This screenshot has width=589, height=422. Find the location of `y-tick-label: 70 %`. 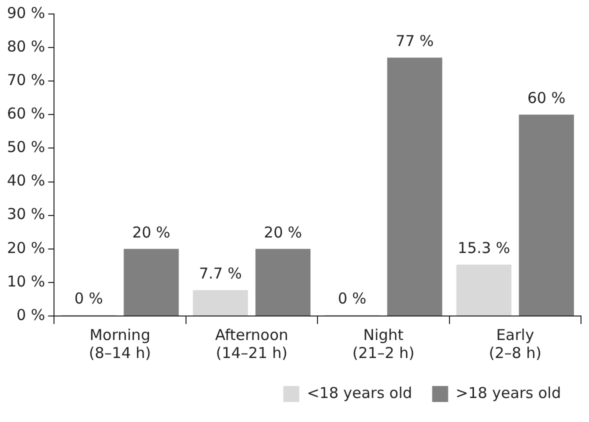

y-tick-label: 70 % is located at coordinates (26, 80).